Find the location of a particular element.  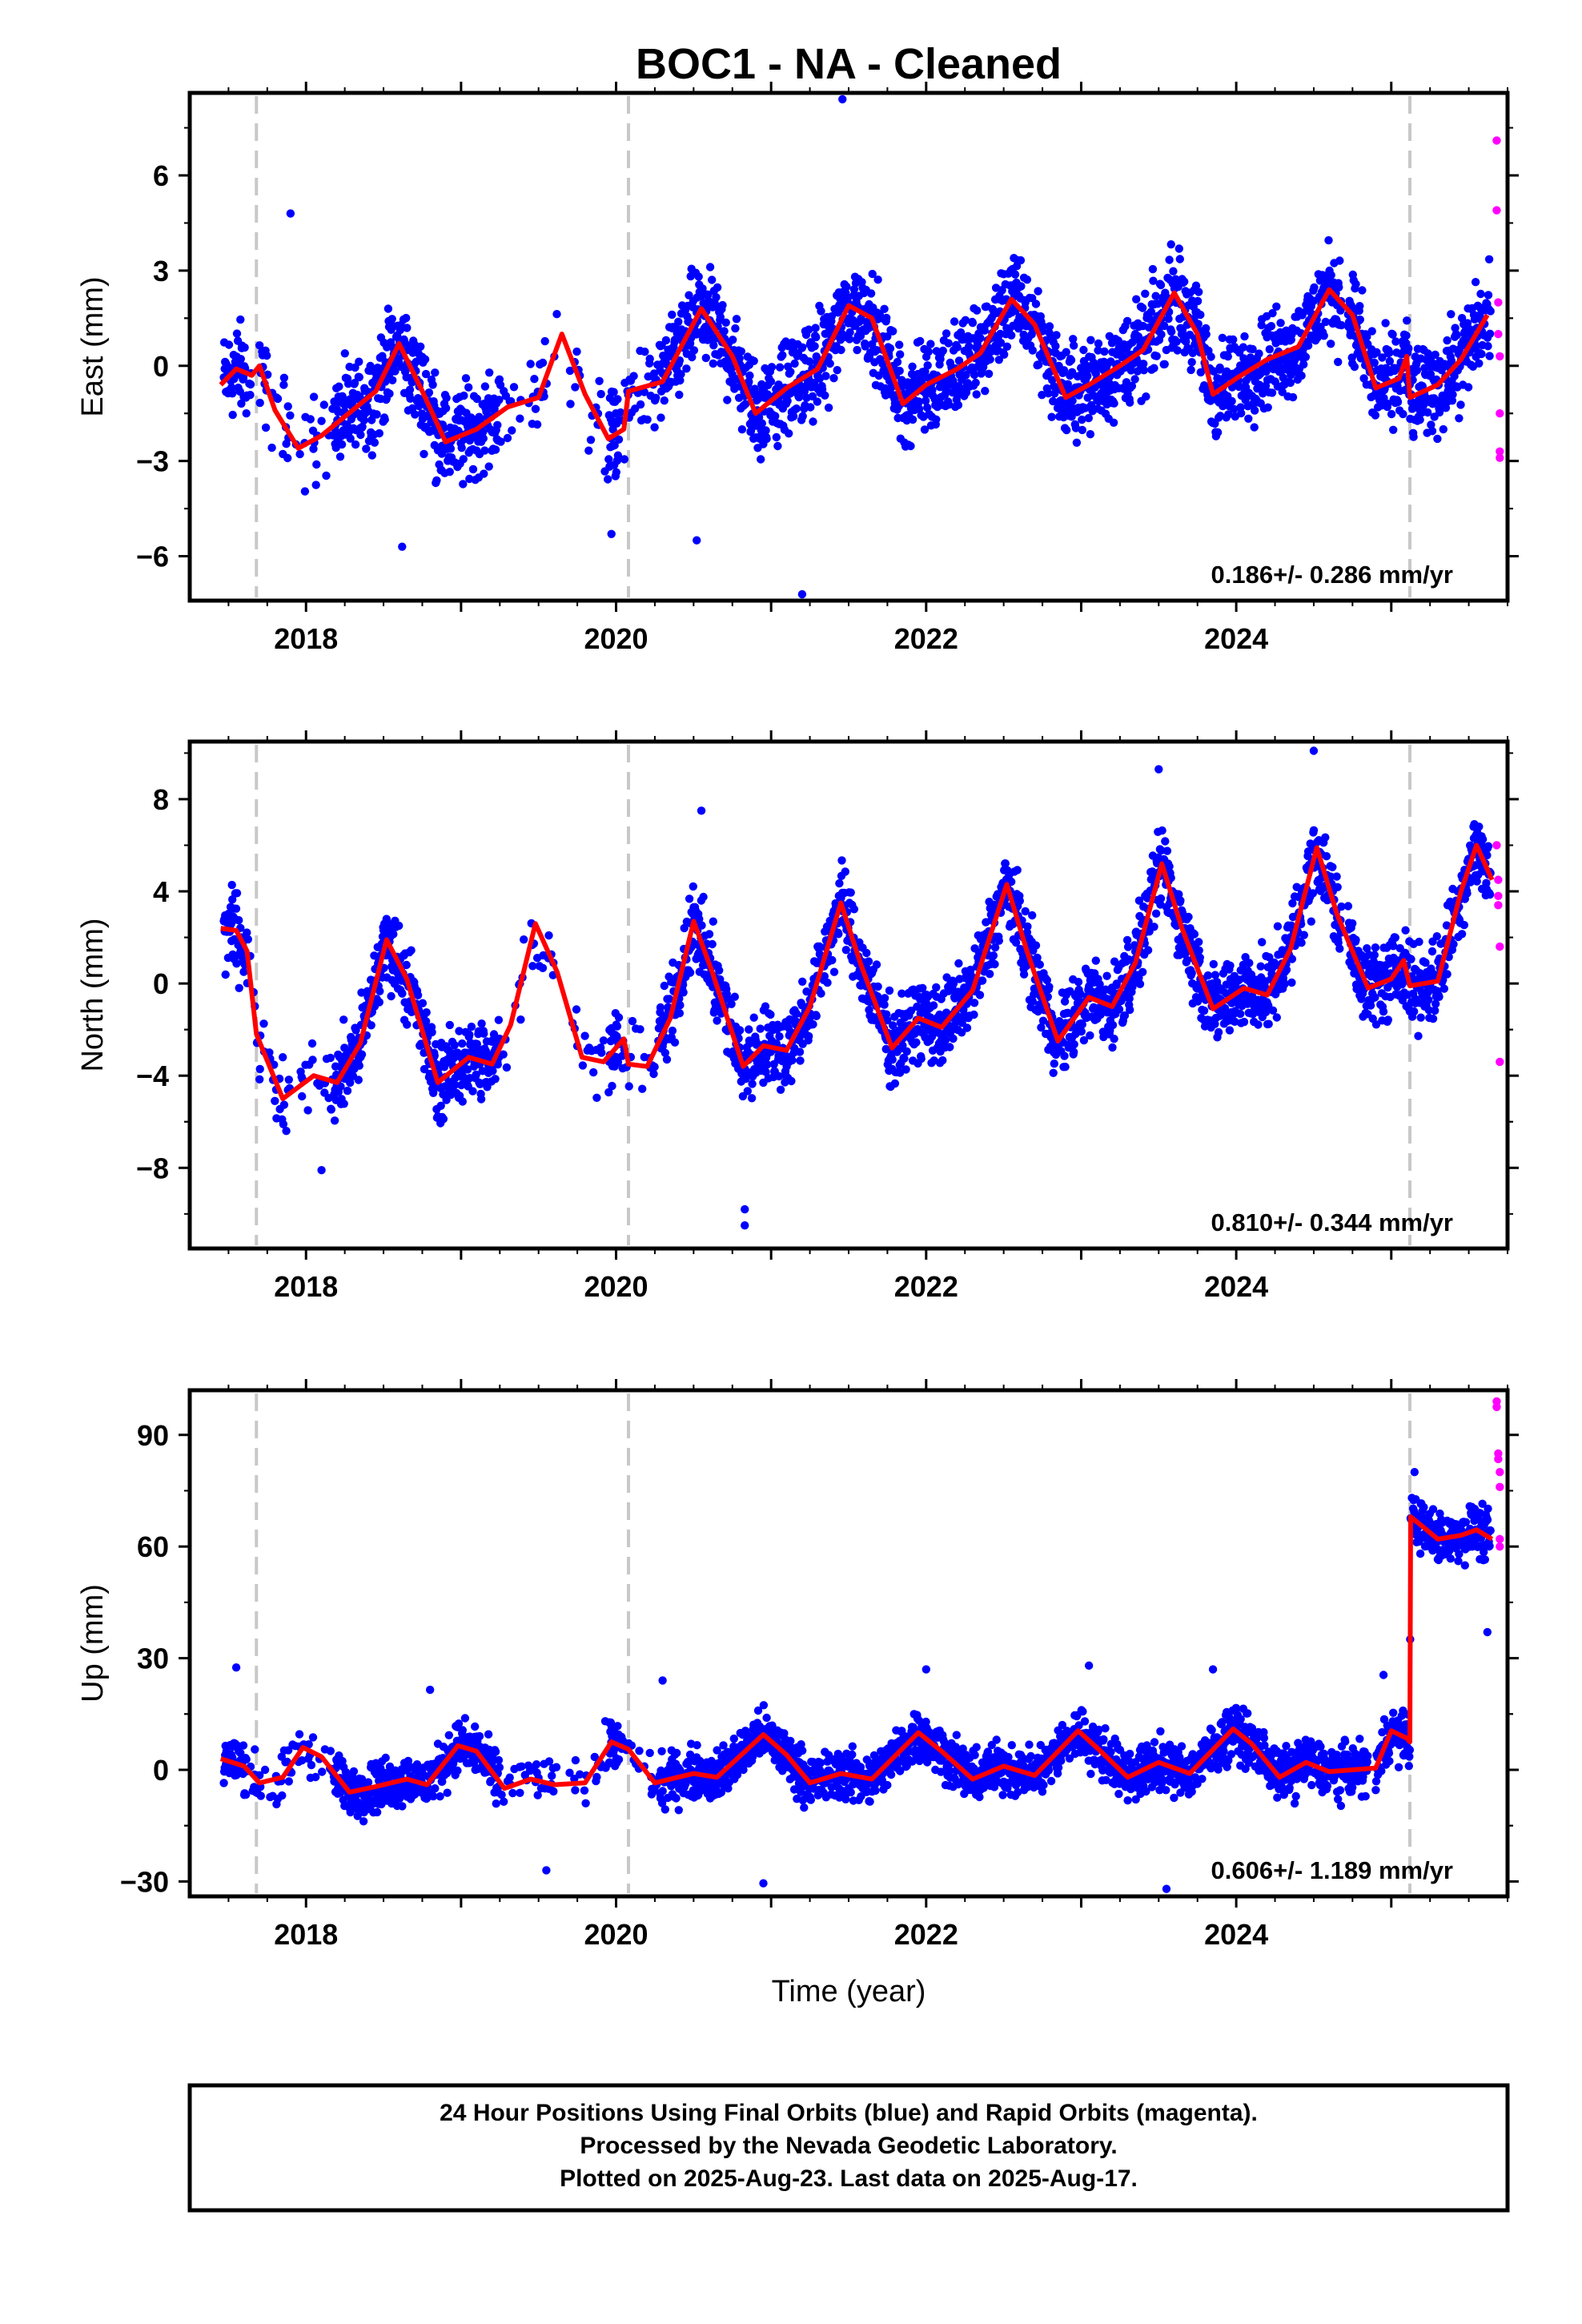

chart-title: BOC1 - NA - Cleaned is located at coordinates (849, 64).